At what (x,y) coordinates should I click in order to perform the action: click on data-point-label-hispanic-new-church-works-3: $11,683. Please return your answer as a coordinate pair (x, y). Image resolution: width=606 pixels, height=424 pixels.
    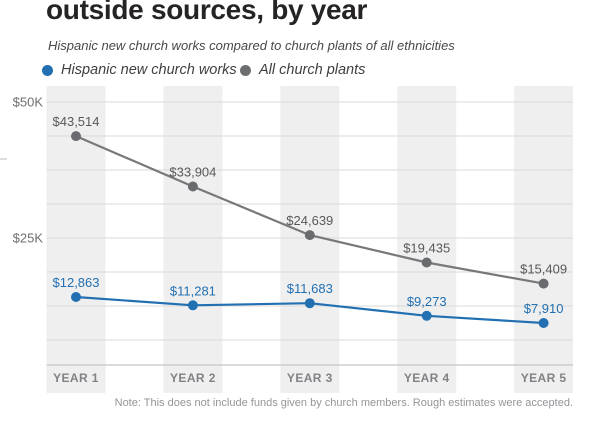
    Looking at the image, I should click on (310, 288).